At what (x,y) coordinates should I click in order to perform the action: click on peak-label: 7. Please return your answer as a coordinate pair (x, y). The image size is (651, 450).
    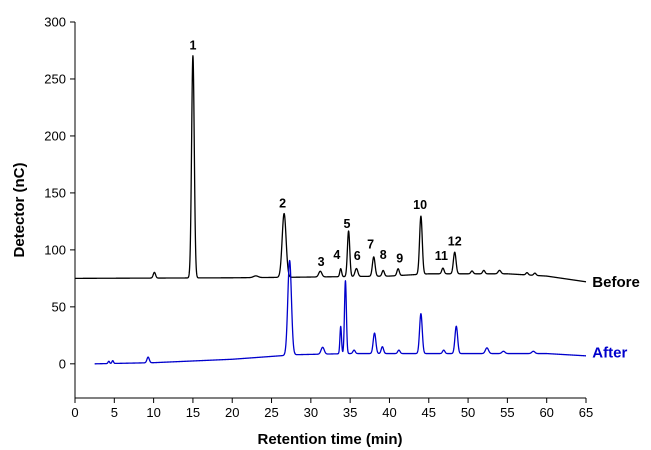
    Looking at the image, I should click on (370, 245).